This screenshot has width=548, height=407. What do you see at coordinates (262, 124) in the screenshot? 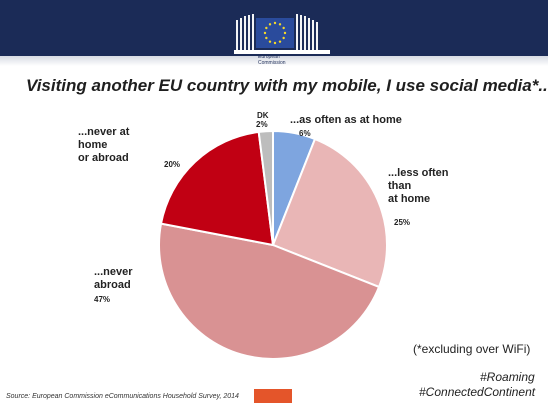
I see `slice-pct-dk: 2%` at bounding box center [262, 124].